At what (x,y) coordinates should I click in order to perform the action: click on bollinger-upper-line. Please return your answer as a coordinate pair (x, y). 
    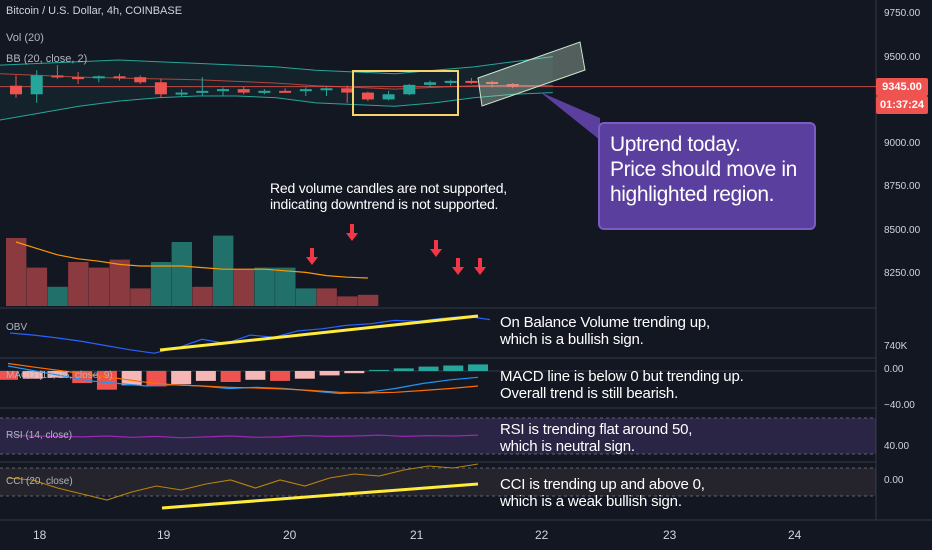
    Looking at the image, I should click on (276, 65).